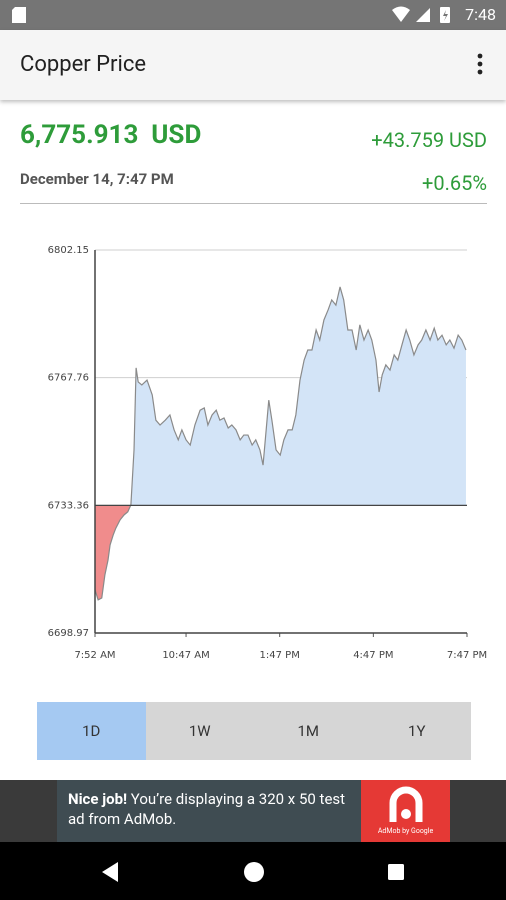  What do you see at coordinates (421, 14) in the screenshot?
I see `status-icons` at bounding box center [421, 14].